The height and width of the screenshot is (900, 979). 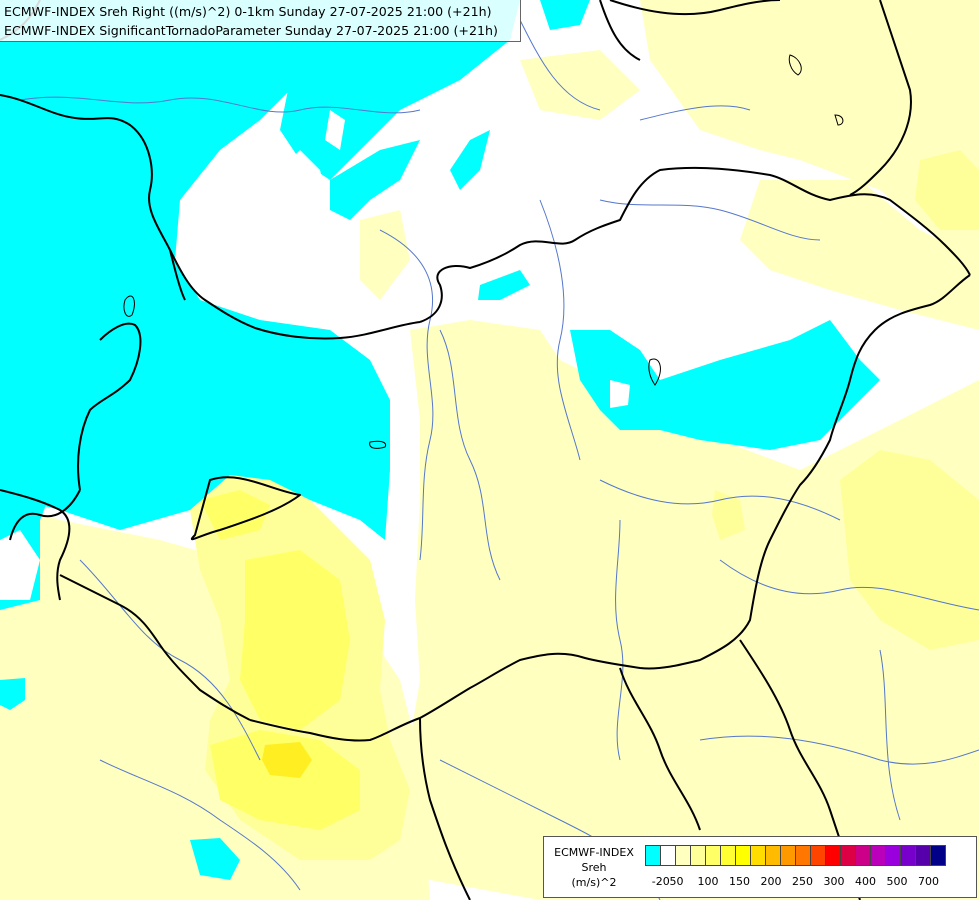 I want to click on legend-tick-label: 400, so click(x=865, y=881).